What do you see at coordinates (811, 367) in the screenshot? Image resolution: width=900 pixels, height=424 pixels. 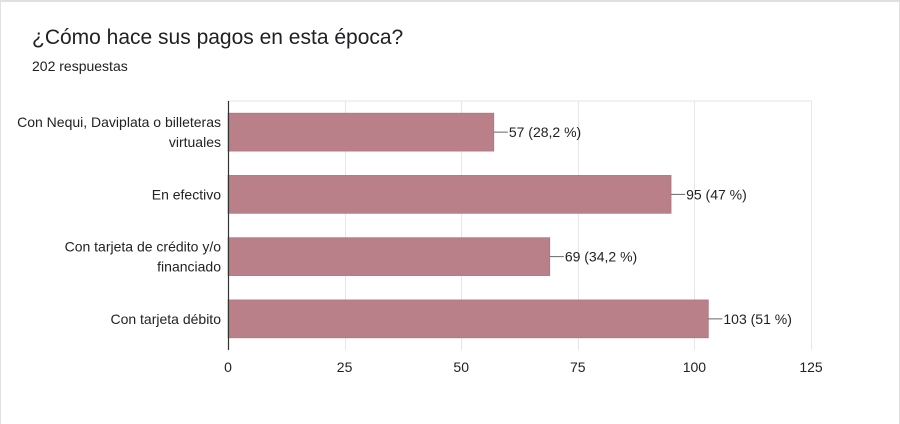 I see `x-tick-label: 125` at bounding box center [811, 367].